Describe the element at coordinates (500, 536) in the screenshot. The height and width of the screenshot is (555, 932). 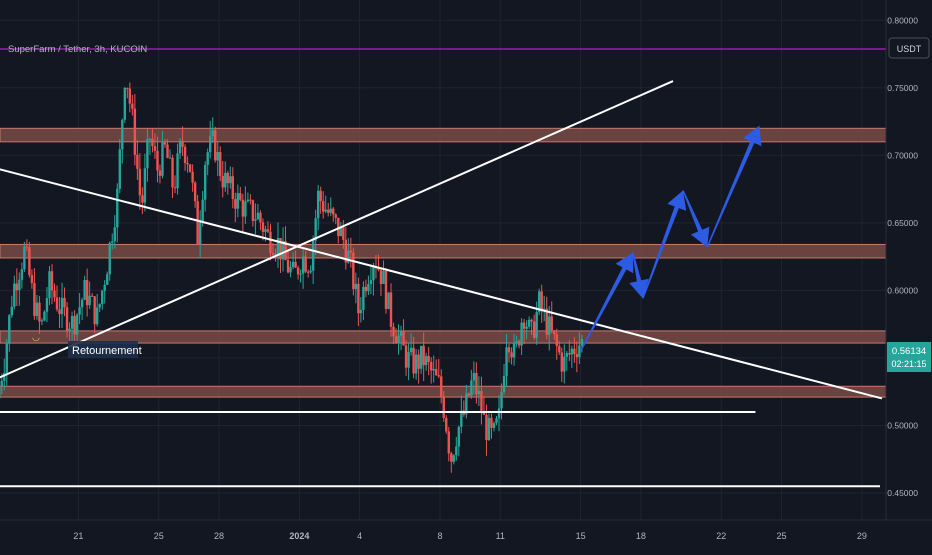
I see `time-tick-label: 11` at that location.